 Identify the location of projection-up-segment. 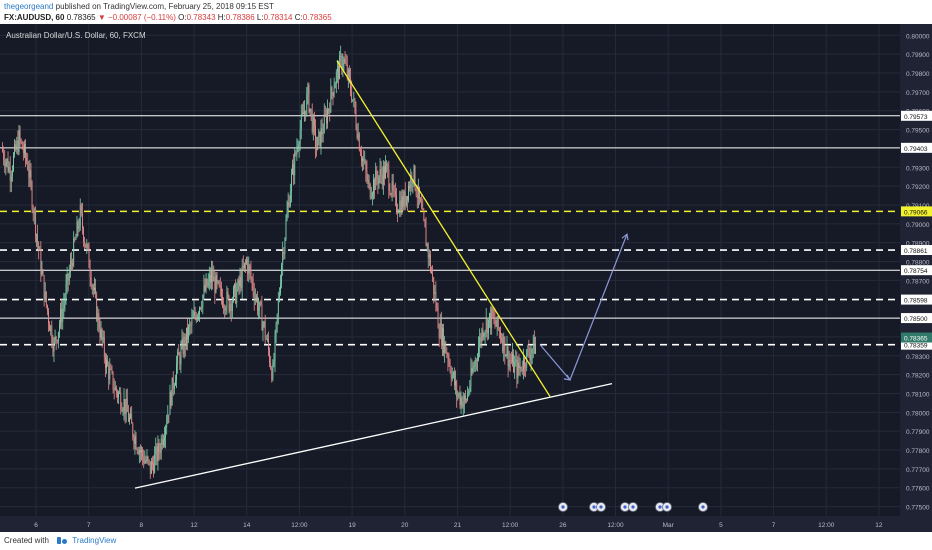
(598, 307).